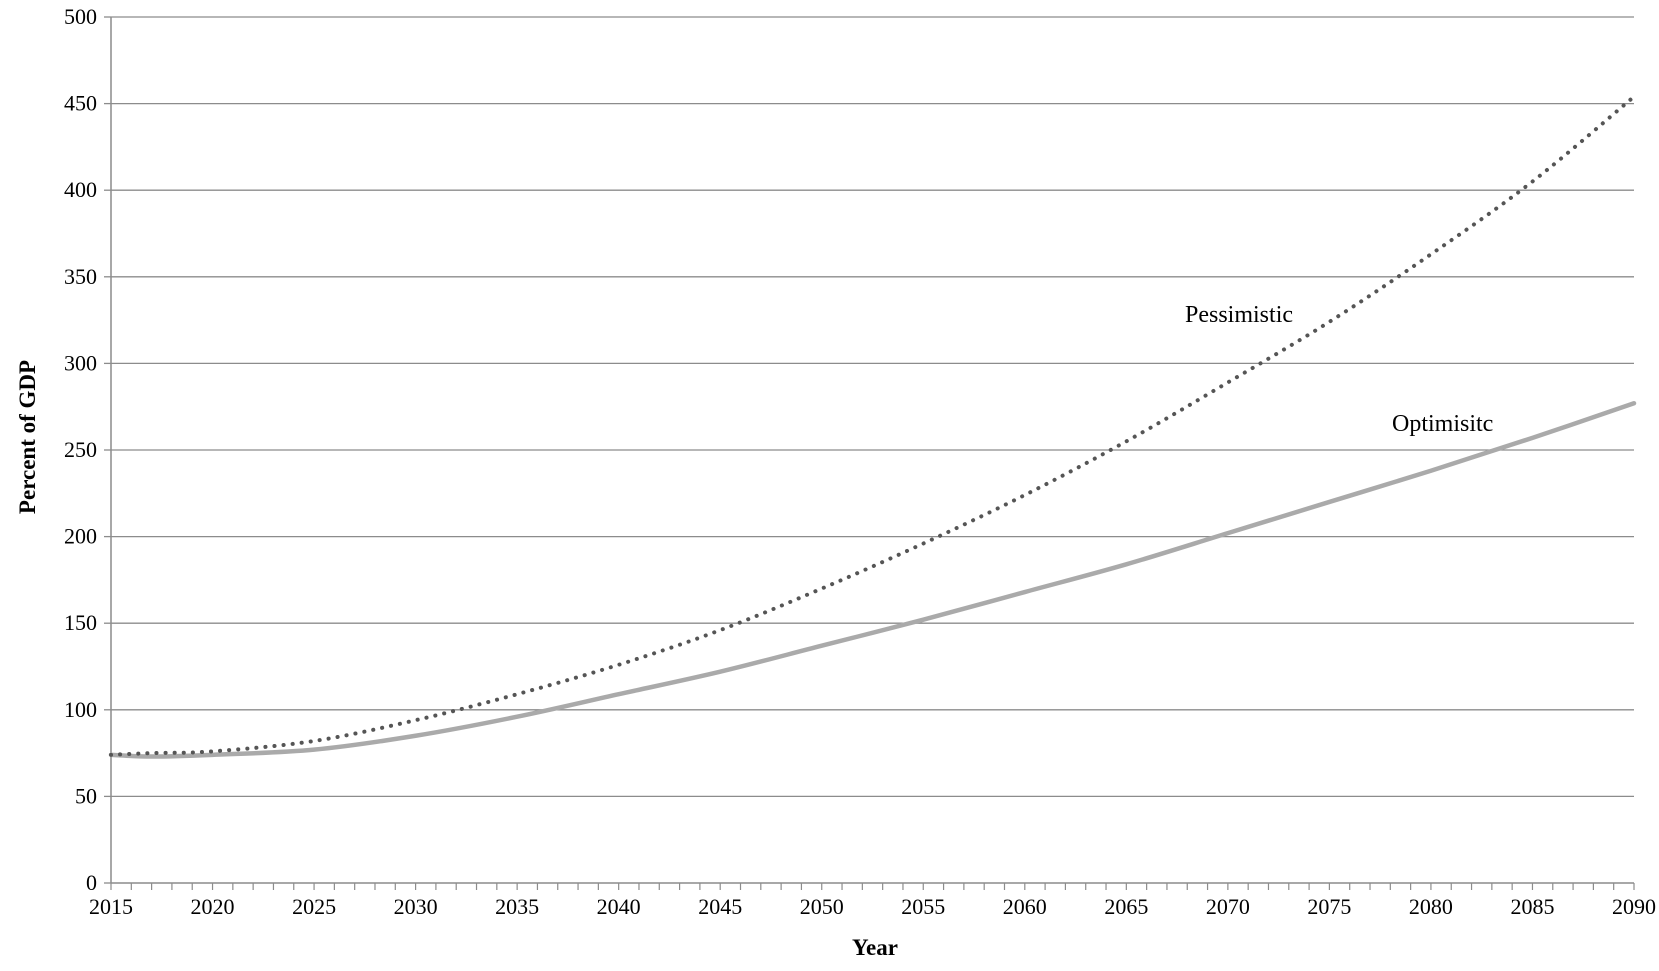 The width and height of the screenshot is (1659, 971). Describe the element at coordinates (1442, 424) in the screenshot. I see `series-label-optimistic: Optimisitc` at that location.